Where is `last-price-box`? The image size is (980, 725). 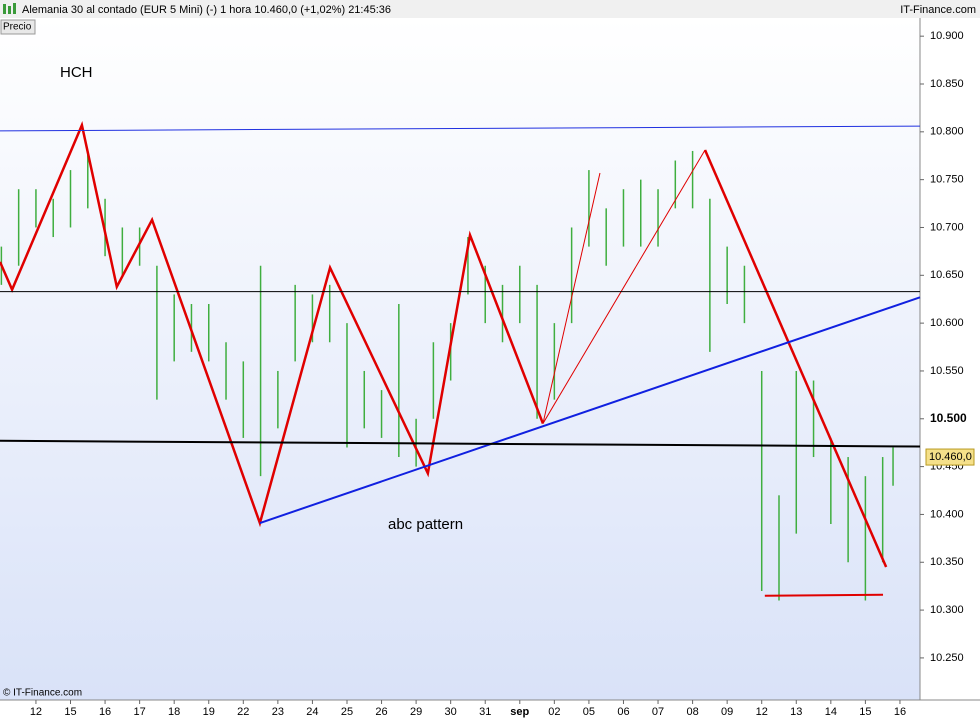 last-price-box is located at coordinates (950, 457).